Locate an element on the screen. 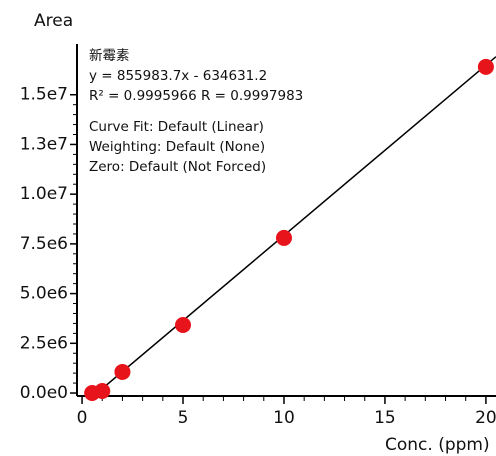 The height and width of the screenshot is (456, 496). y-tick-label: 1.3e7 is located at coordinates (44, 144).